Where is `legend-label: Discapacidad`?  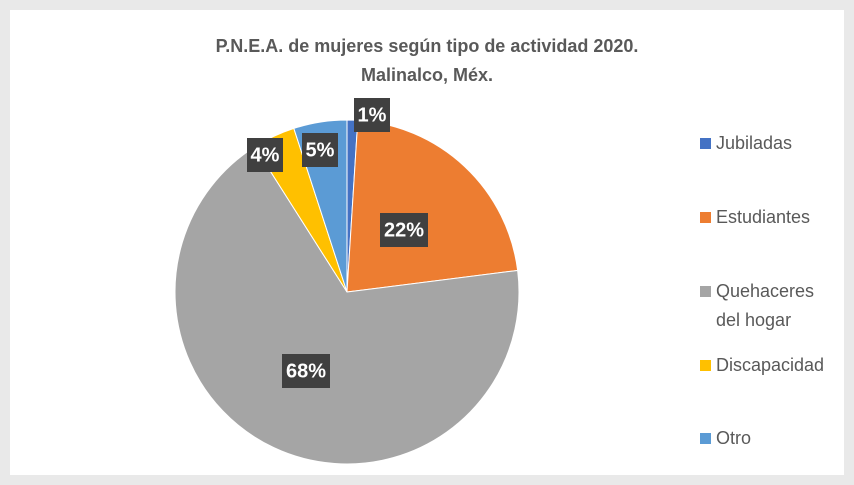
legend-label: Discapacidad is located at coordinates (770, 365).